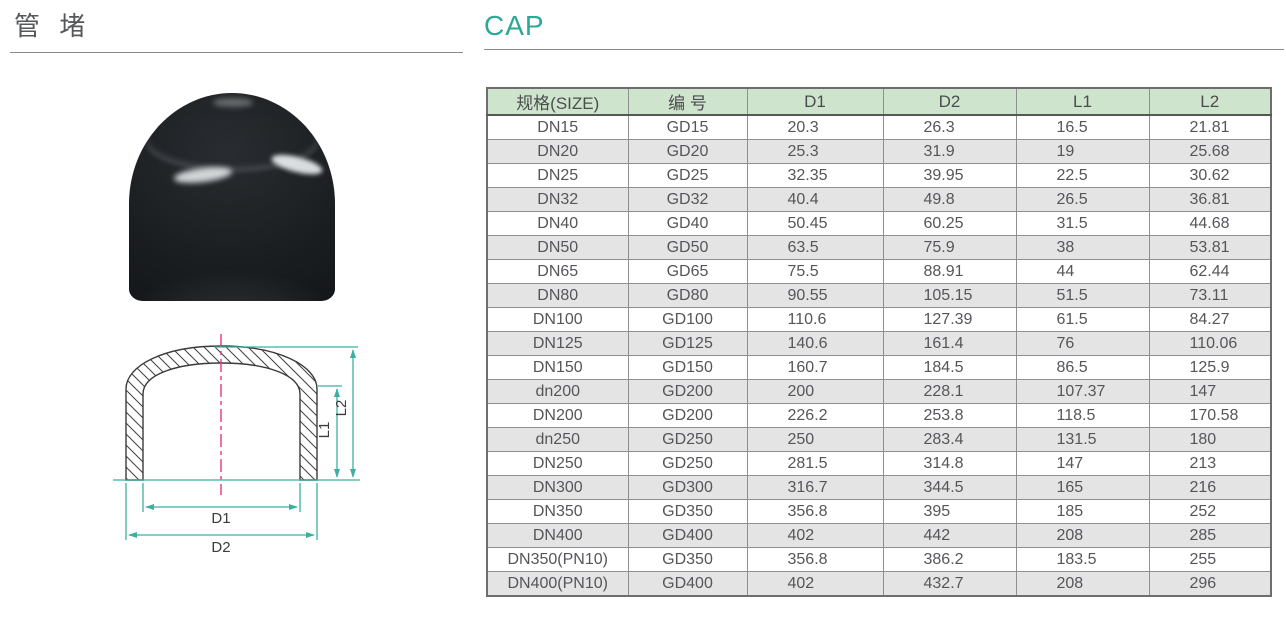  I want to click on table-cell: GD250, so click(687, 439).